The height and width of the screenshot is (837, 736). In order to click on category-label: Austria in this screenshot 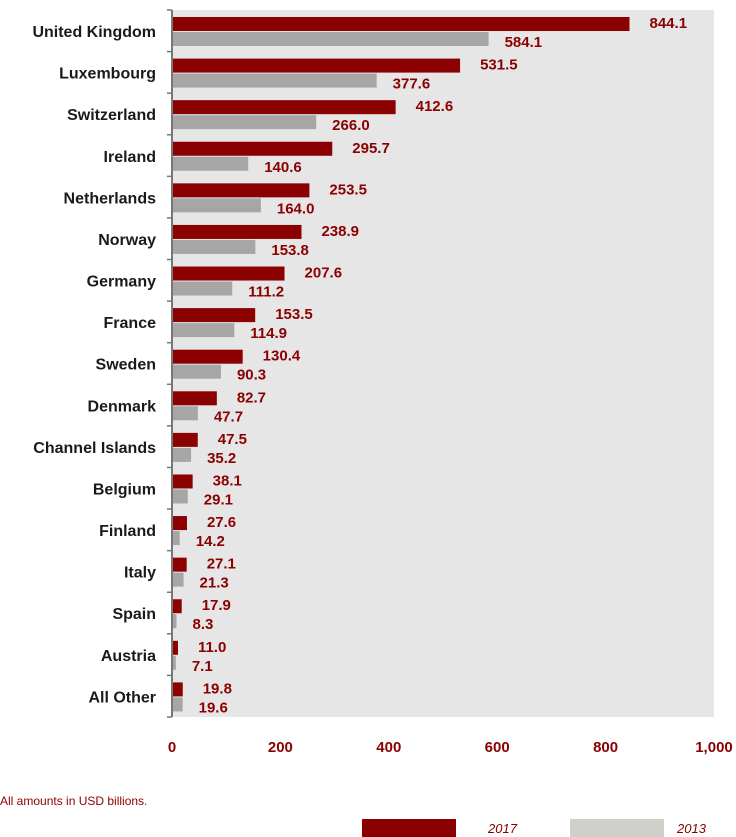, I will do `click(128, 656)`.